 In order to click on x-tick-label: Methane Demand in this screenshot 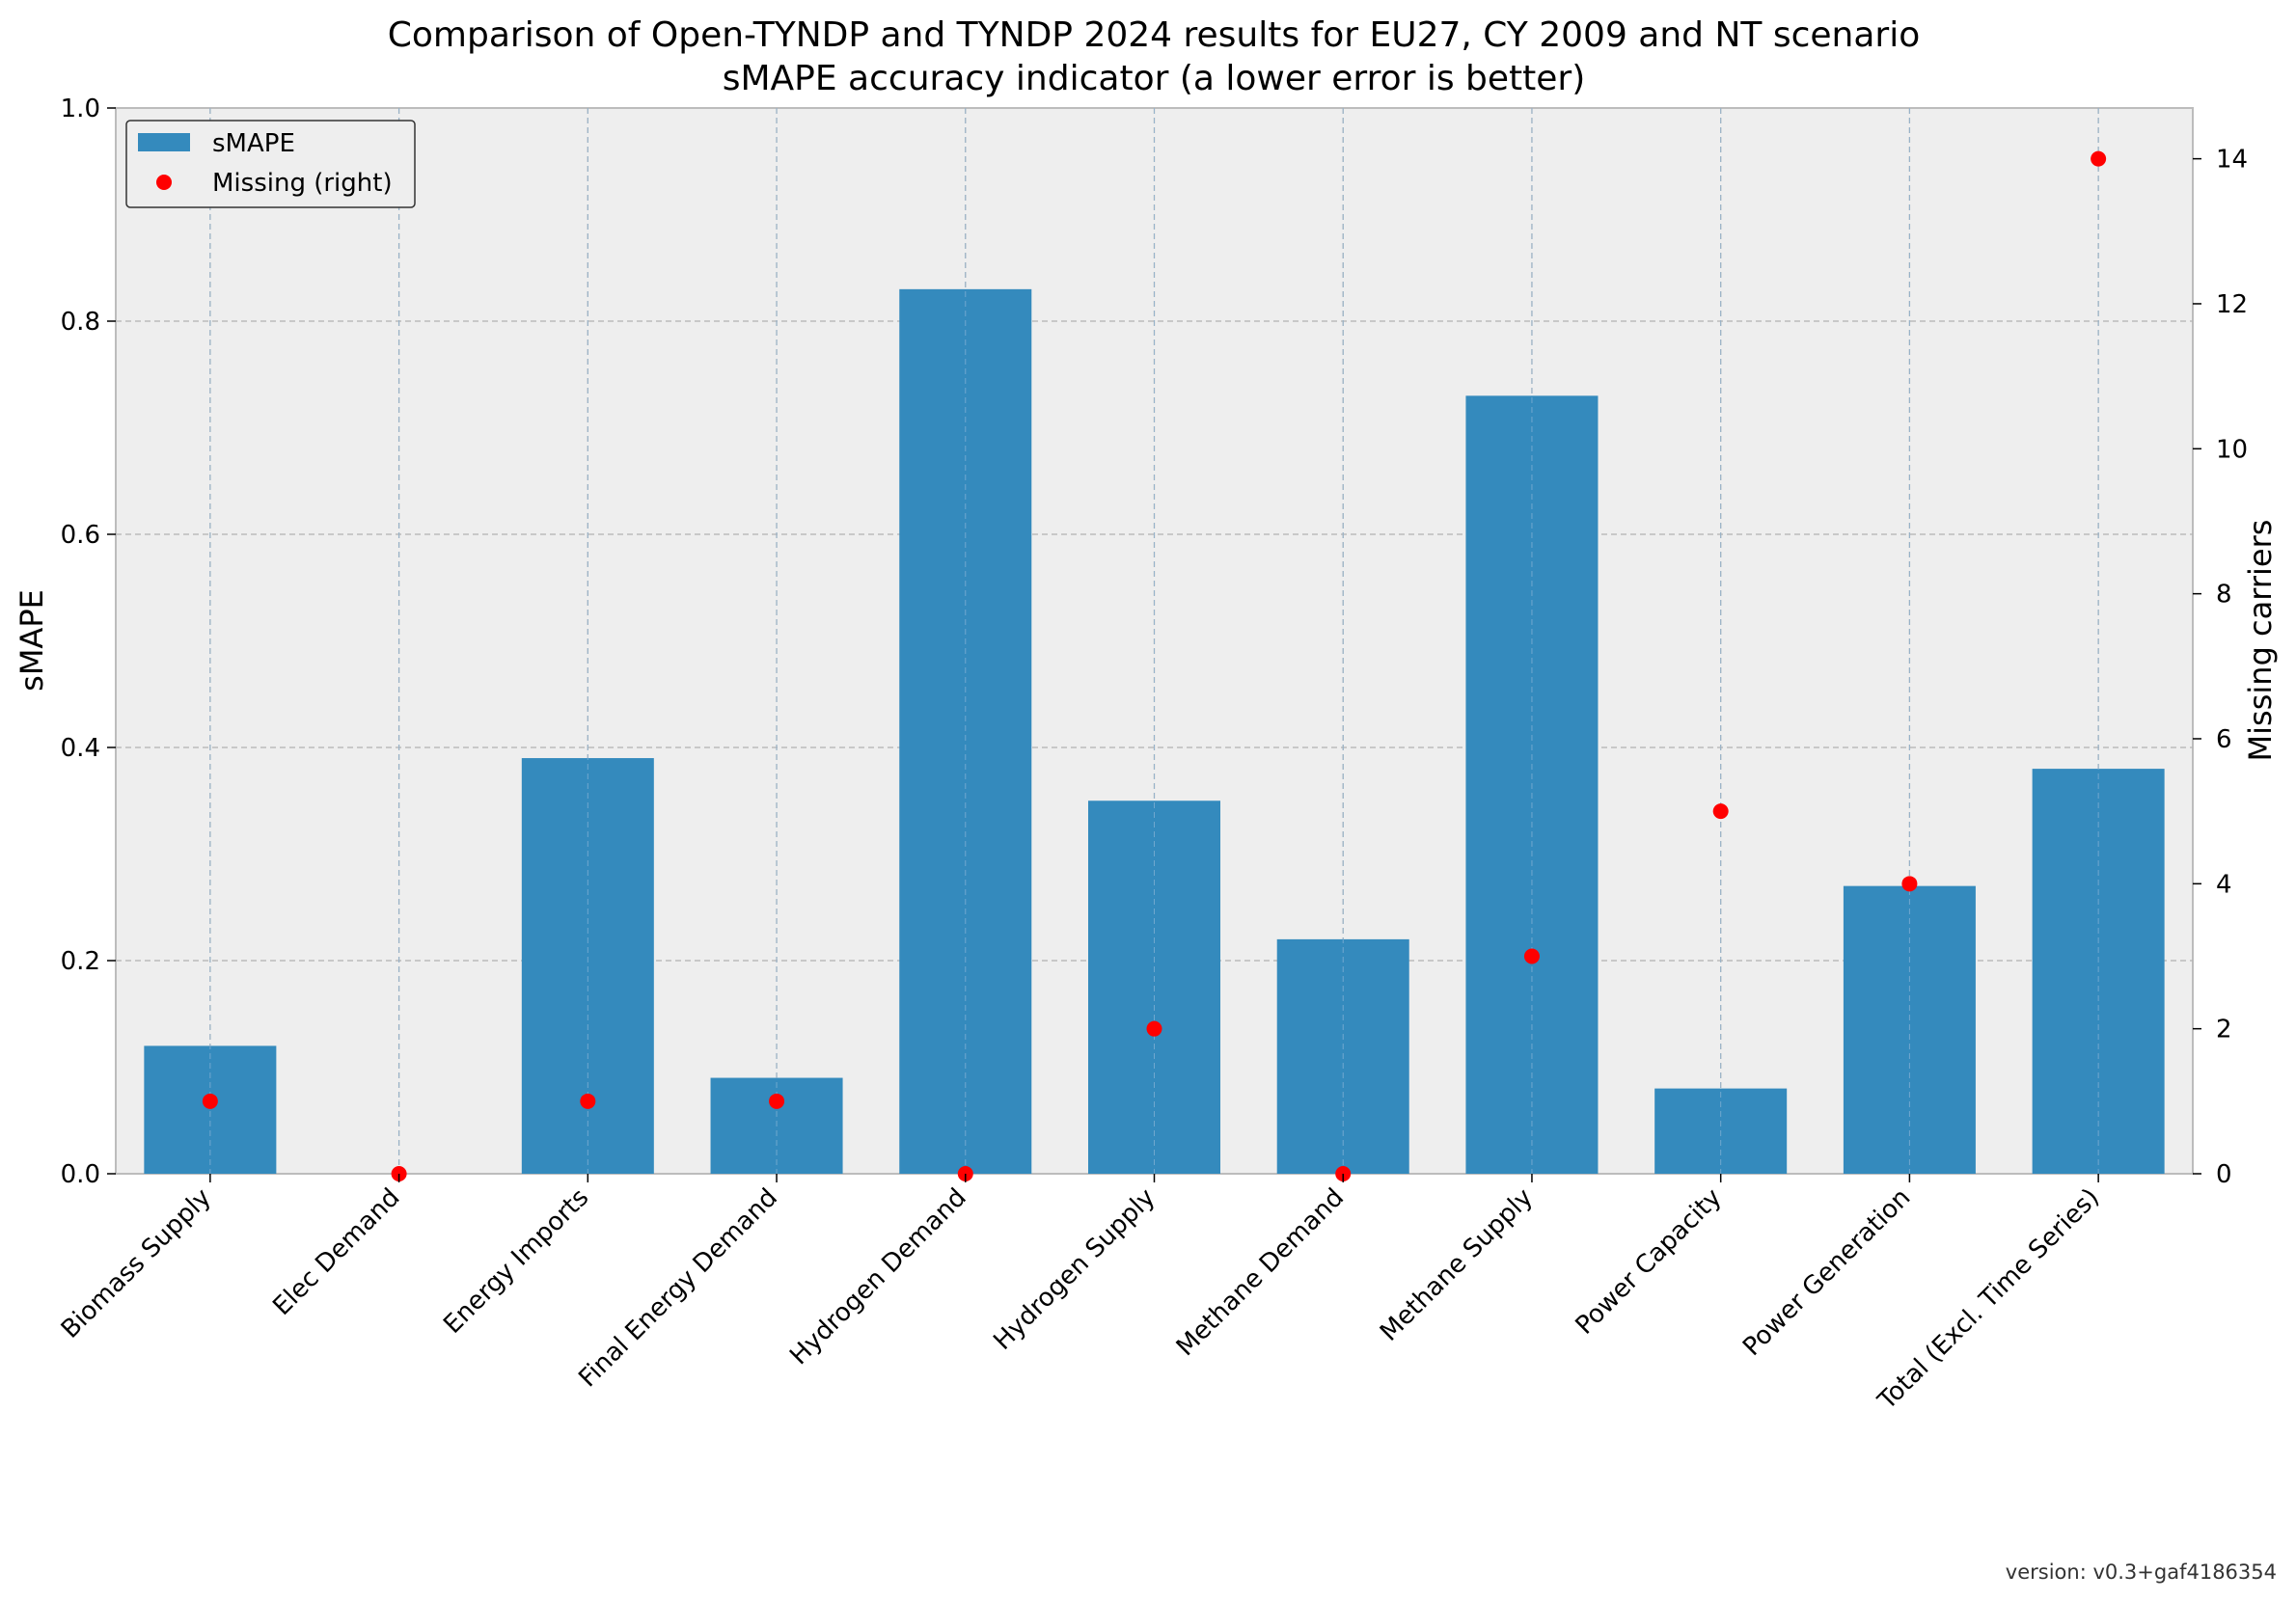, I will do `click(1261, 1272)`.